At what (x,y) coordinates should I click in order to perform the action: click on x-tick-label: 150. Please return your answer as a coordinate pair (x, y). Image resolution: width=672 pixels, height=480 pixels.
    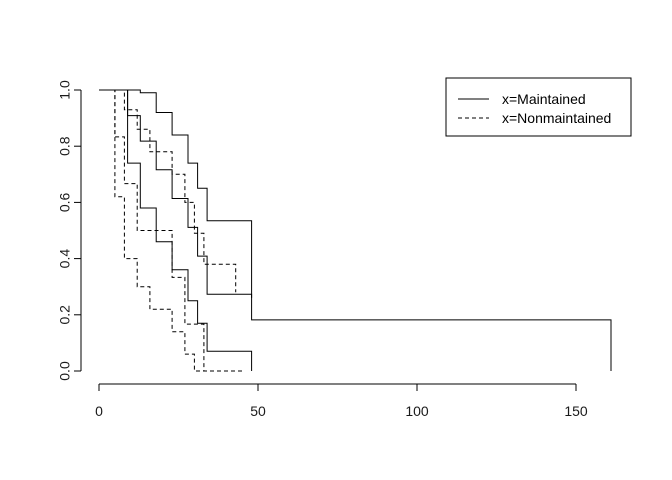
    Looking at the image, I should click on (576, 411).